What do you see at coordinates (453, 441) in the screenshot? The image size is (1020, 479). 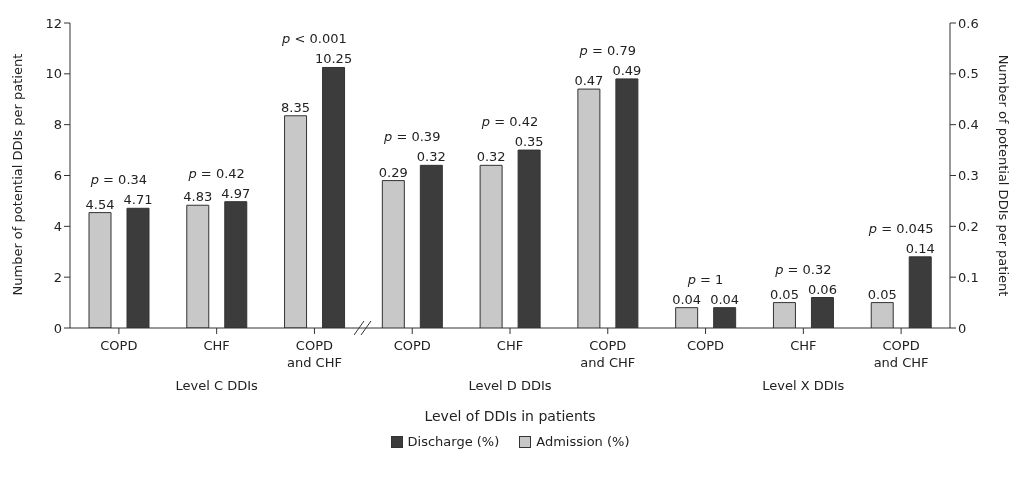 I see `legend-label: Discharge (%)` at bounding box center [453, 441].